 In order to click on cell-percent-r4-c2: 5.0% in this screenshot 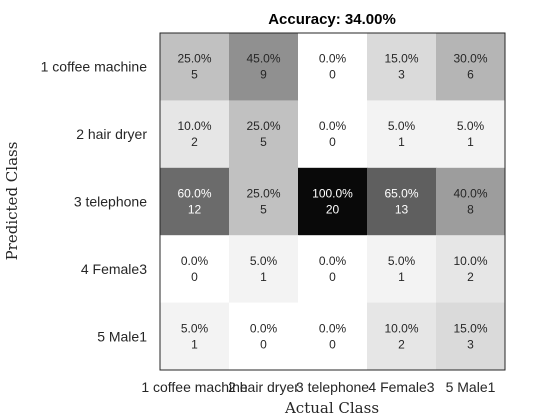, I will do `click(264, 261)`.